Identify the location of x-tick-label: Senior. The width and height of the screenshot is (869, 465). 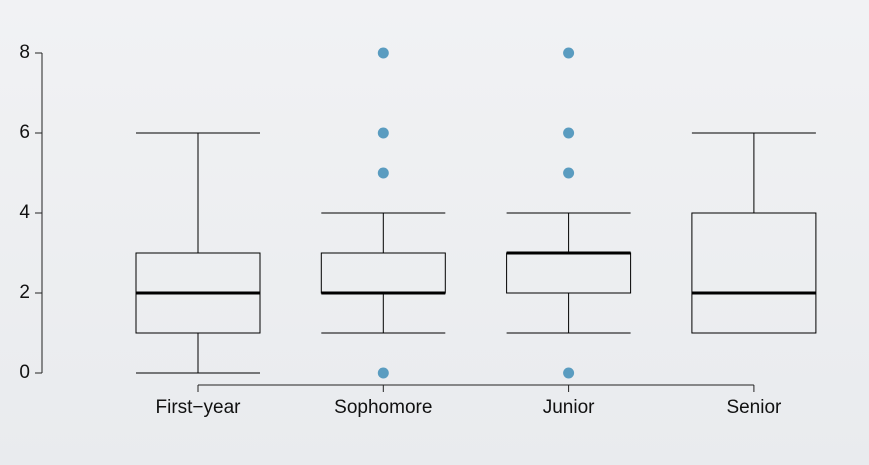
(754, 407).